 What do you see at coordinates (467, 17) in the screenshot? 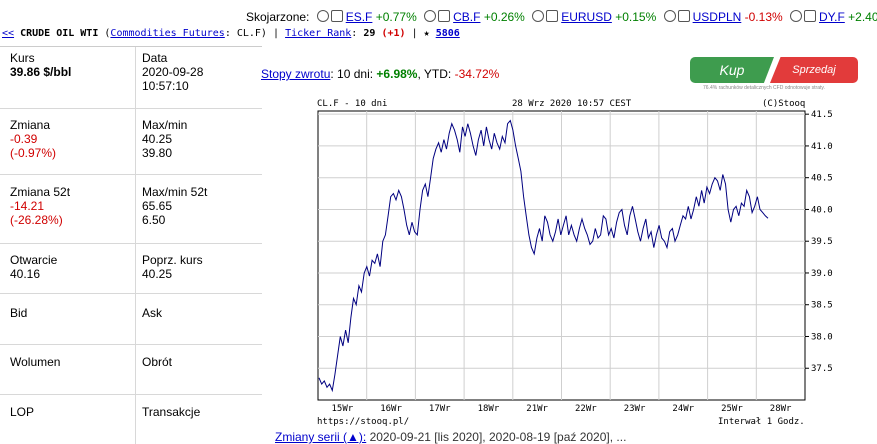
I see `related-link-cb: CB.F` at bounding box center [467, 17].